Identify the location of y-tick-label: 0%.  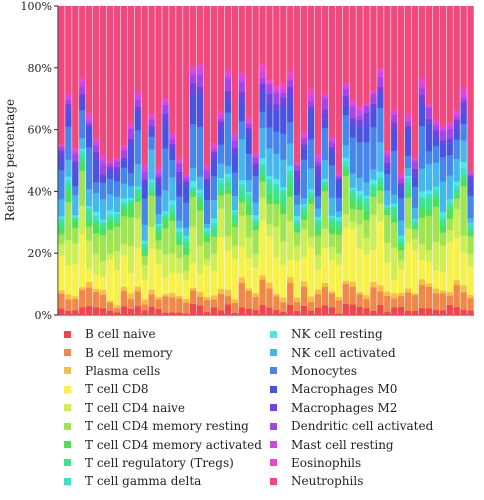
(43, 315).